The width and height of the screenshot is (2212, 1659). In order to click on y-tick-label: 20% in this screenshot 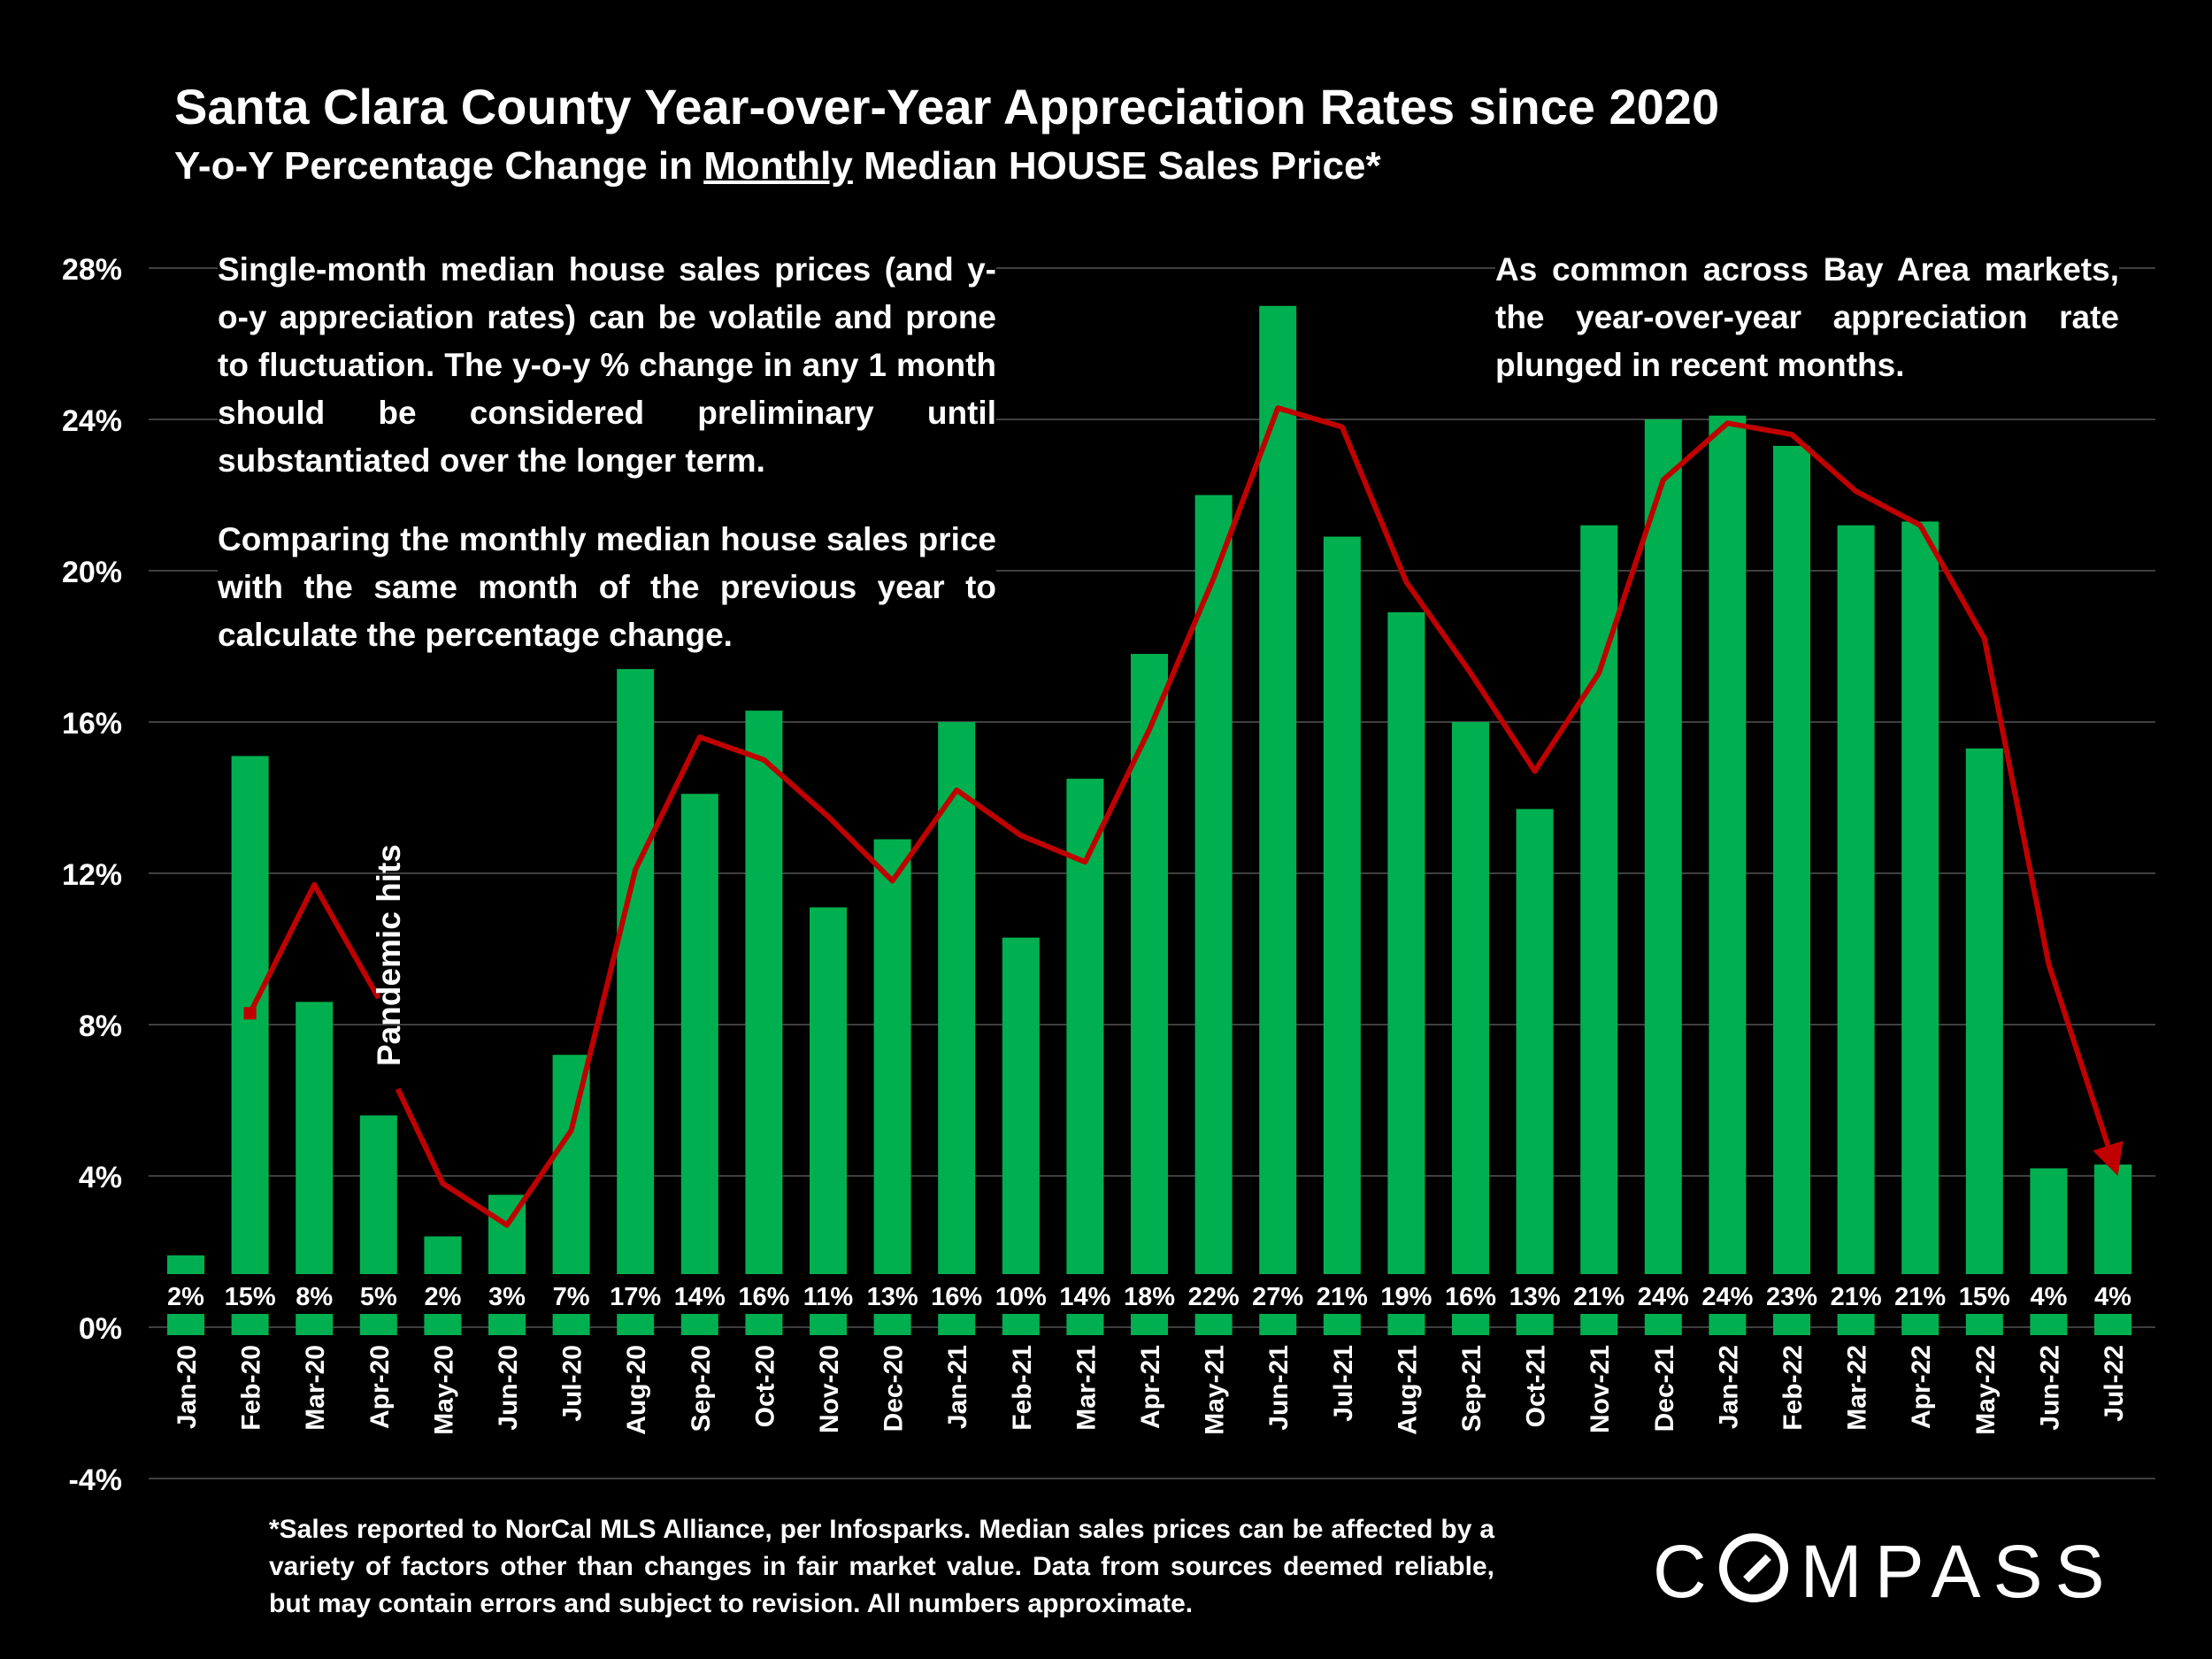, I will do `click(92, 573)`.